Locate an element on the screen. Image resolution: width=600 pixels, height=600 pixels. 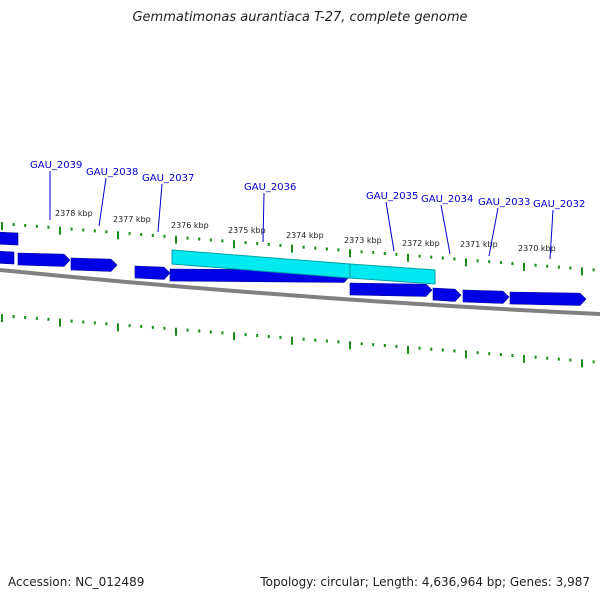
gene-highlight is located at coordinates (392, 274).